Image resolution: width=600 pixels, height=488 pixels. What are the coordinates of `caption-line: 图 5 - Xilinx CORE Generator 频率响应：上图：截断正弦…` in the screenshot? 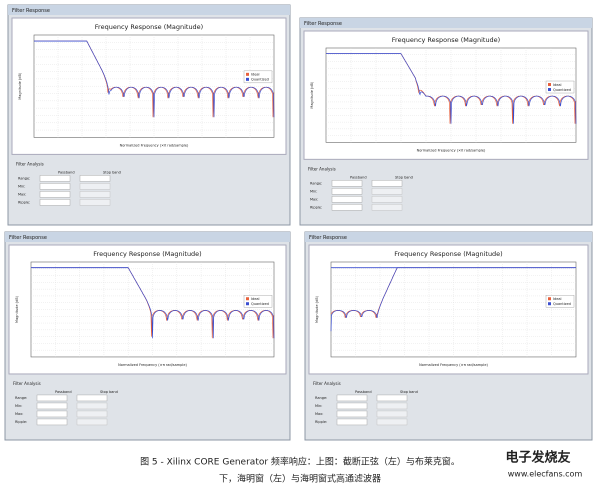 It's located at (300, 462).